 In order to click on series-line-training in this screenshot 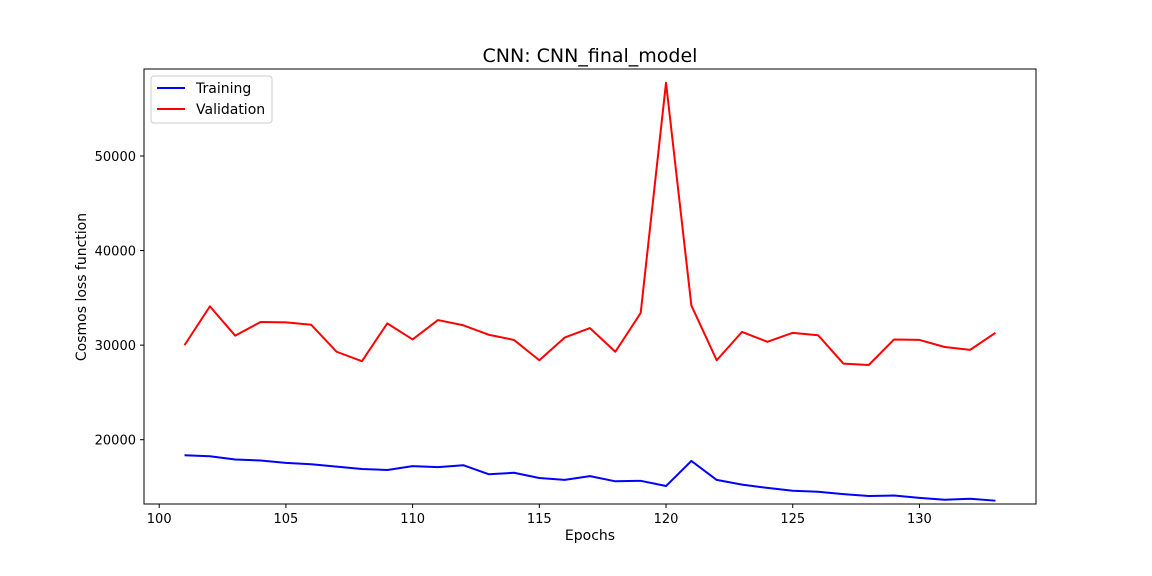, I will do `click(590, 478)`.